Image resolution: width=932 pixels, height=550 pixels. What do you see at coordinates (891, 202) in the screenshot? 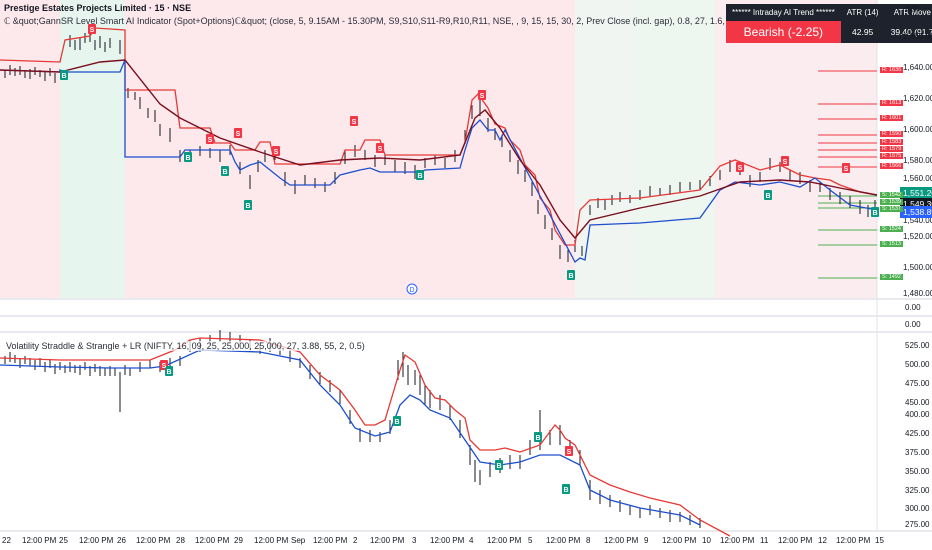
I see `level-label-s2: S: 1539` at bounding box center [891, 202].